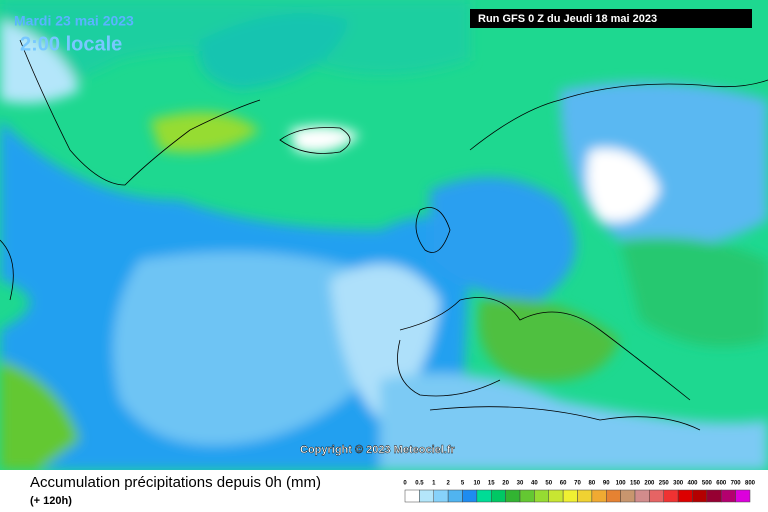 The image size is (768, 512). Describe the element at coordinates (534, 484) in the screenshot. I see `legend-label: 40` at that location.